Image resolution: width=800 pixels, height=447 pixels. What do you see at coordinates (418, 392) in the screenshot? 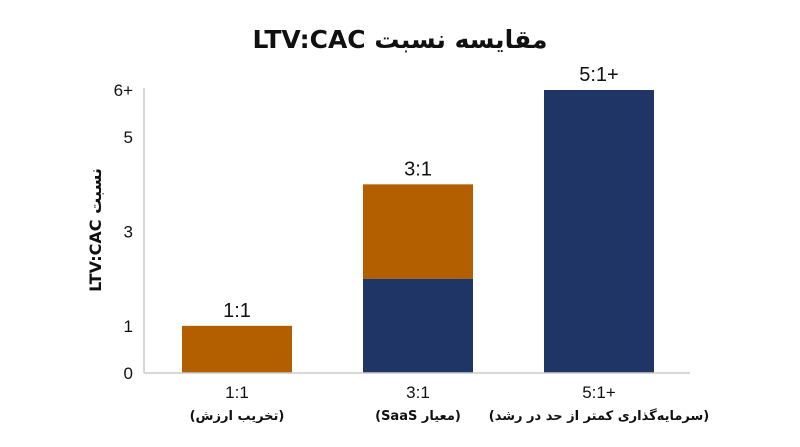
I see `x-tick-label: 3:1` at bounding box center [418, 392].